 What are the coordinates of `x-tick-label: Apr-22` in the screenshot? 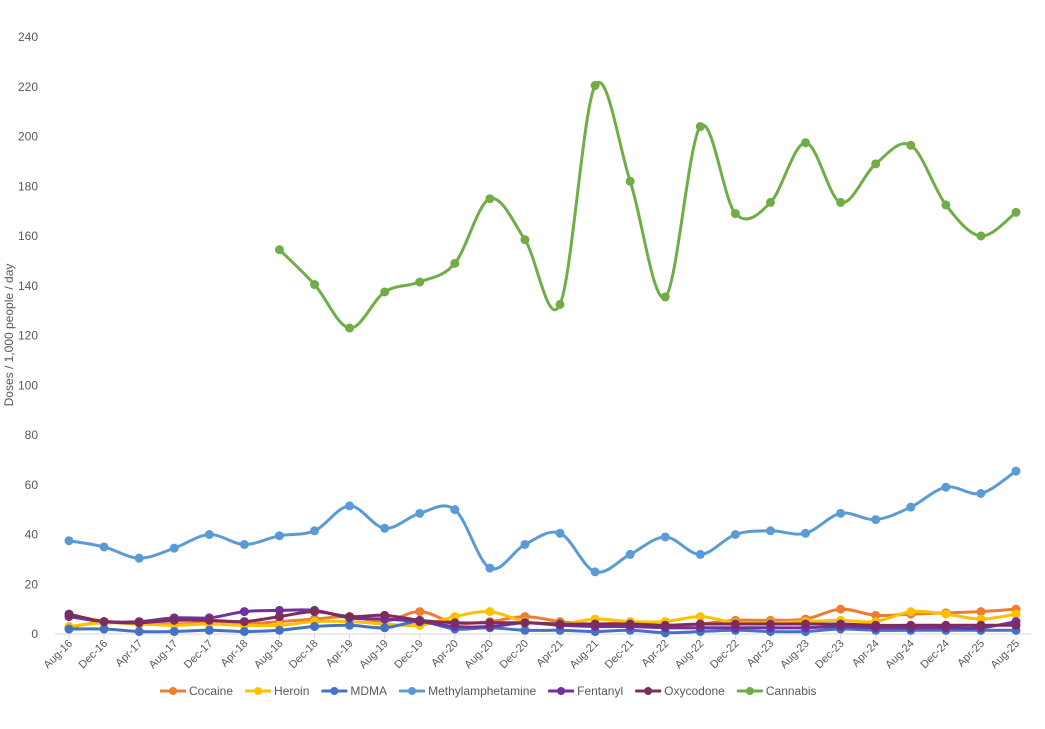 It's located at (656, 654).